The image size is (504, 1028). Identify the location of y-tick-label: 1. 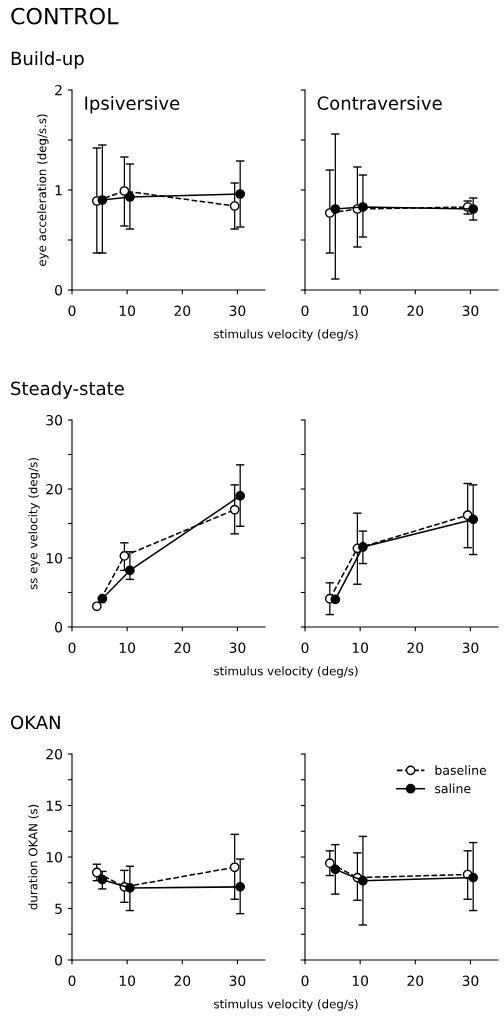
(58, 190).